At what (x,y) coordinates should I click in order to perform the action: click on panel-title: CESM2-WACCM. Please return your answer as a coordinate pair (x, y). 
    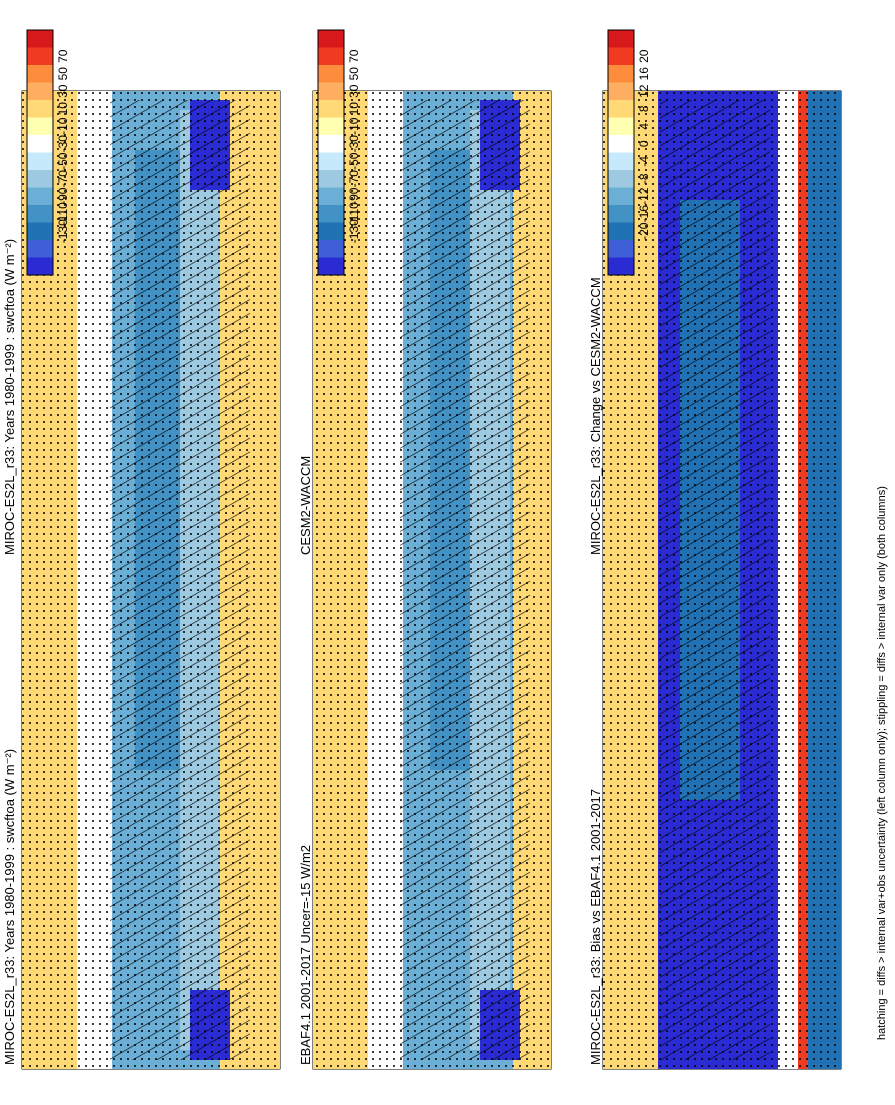
    Looking at the image, I should click on (305, 505).